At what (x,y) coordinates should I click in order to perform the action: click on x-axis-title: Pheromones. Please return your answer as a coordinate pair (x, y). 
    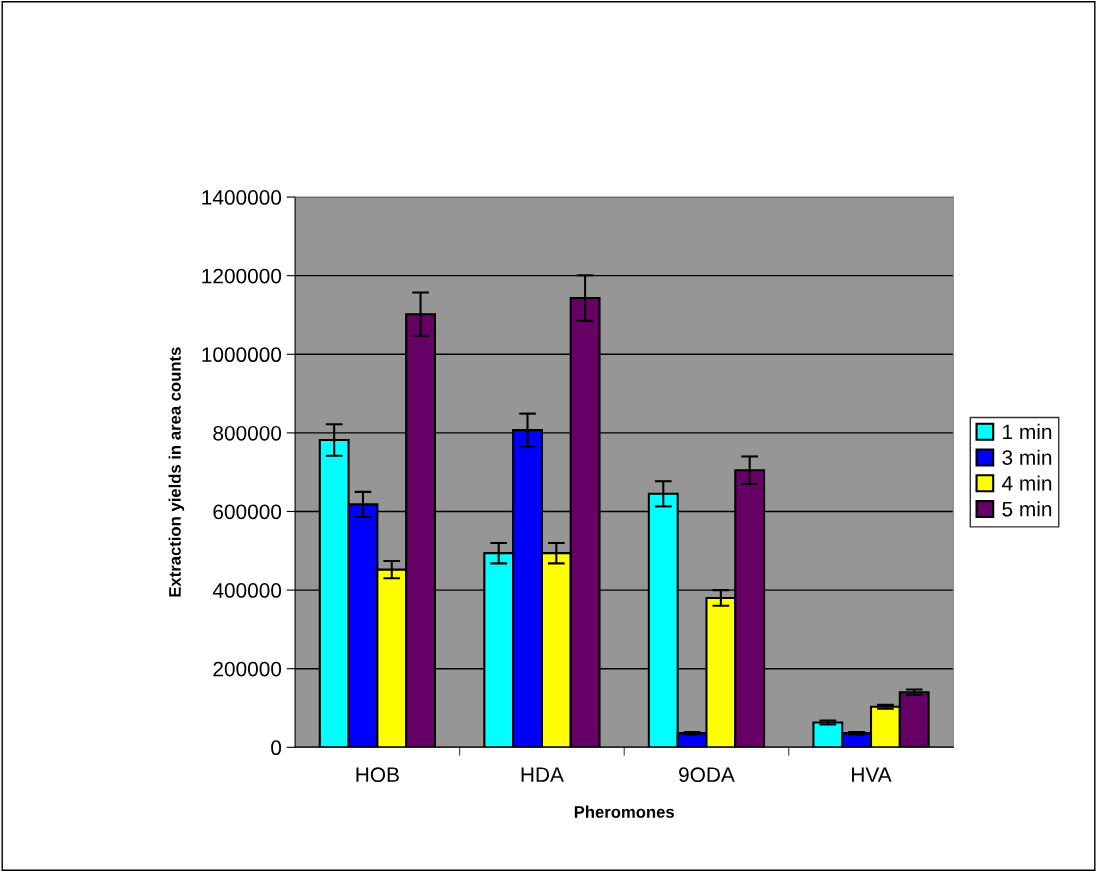
    Looking at the image, I should click on (624, 811).